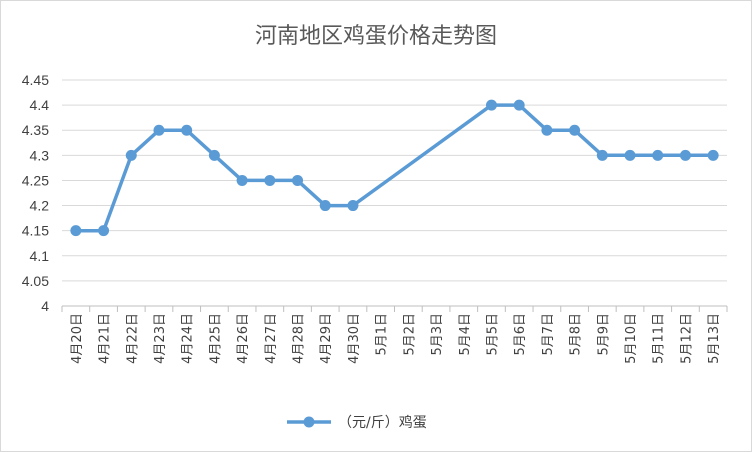 The height and width of the screenshot is (452, 752). I want to click on x-tick-label: 4月20日, so click(77, 338).